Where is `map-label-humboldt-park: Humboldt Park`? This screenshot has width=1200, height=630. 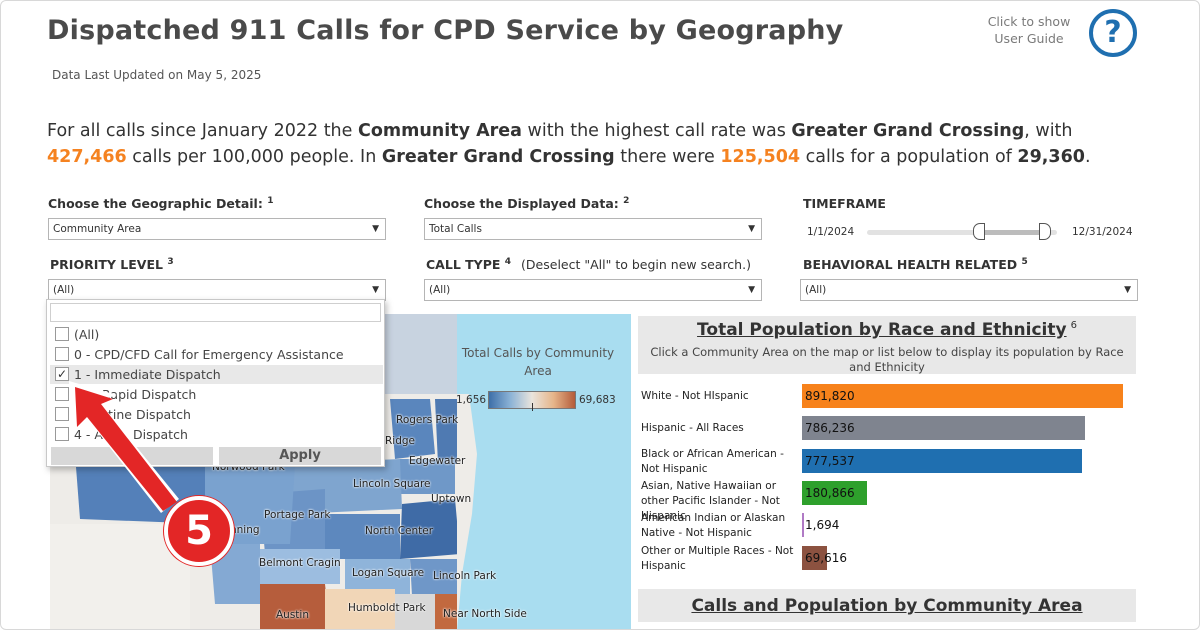 map-label-humboldt-park: Humboldt Park is located at coordinates (387, 608).